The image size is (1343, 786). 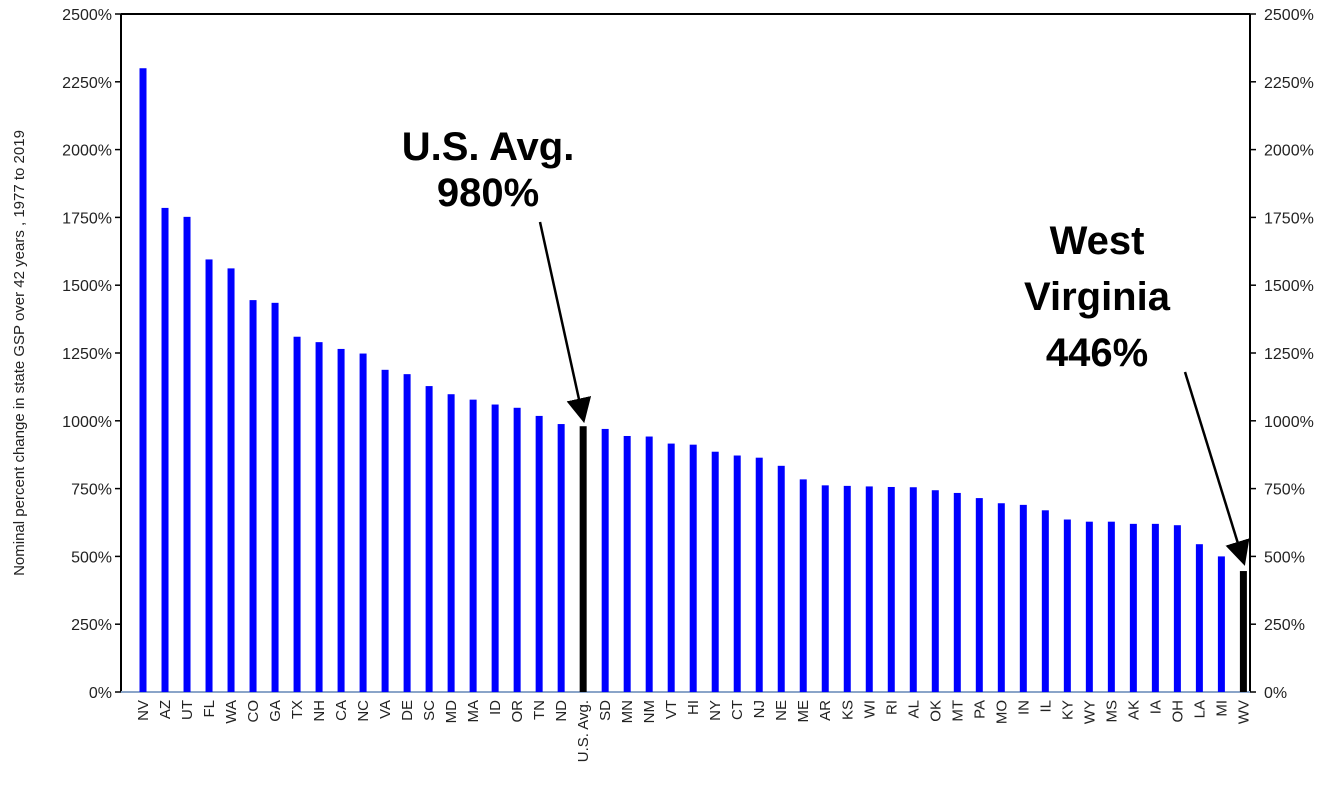 What do you see at coordinates (385, 530) in the screenshot?
I see `bar-va` at bounding box center [385, 530].